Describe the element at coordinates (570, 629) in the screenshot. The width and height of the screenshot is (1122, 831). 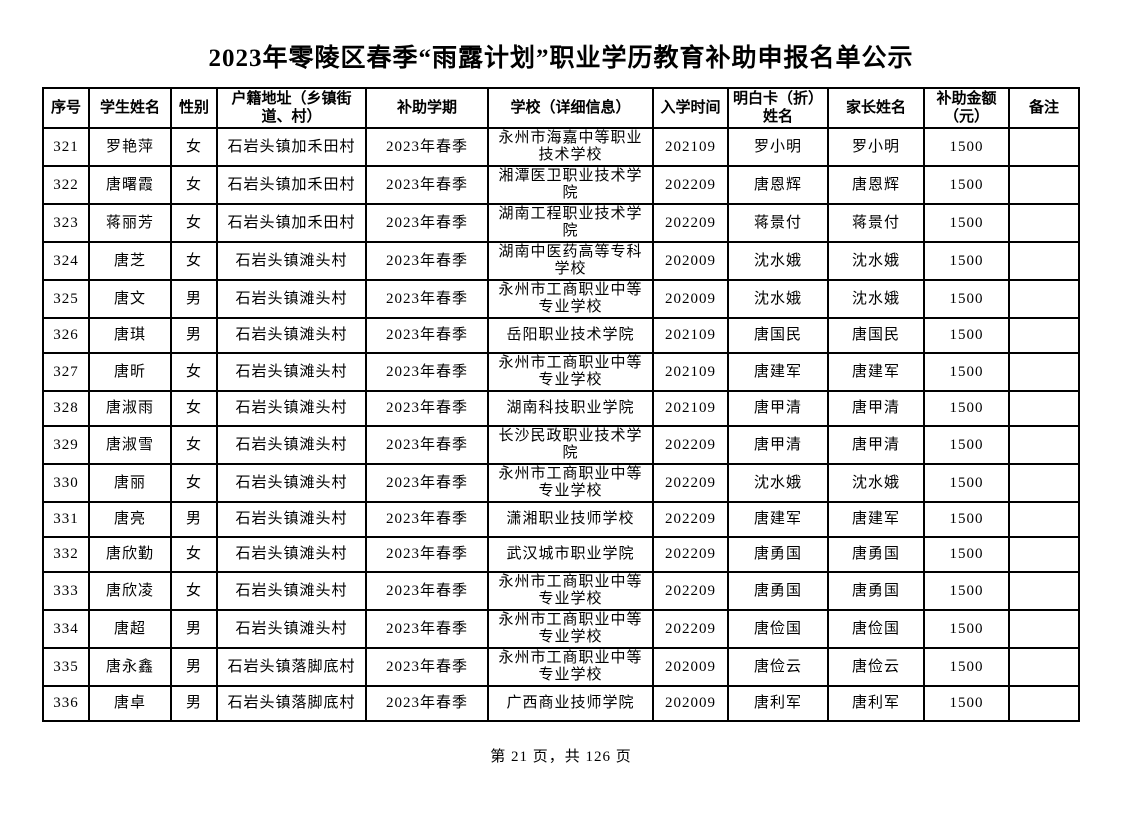
I see `table-cell: 永州市工商职业中等专业学校` at that location.